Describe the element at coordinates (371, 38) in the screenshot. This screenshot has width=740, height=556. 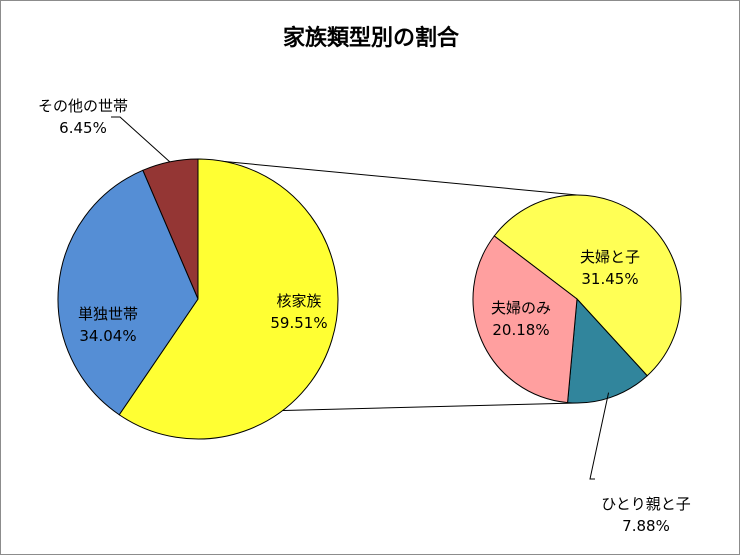
I see `chart-title: 家族類型別の割合` at that location.